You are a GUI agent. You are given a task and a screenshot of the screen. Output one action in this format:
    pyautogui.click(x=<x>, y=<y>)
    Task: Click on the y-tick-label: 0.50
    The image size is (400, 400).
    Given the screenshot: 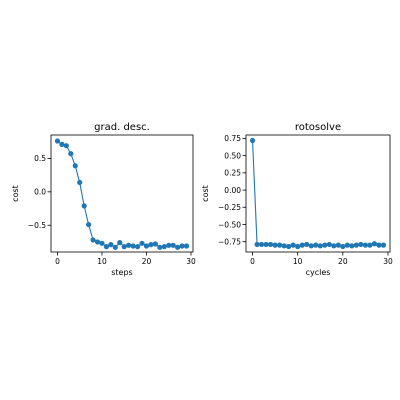 What is the action you would take?
    pyautogui.click(x=232, y=155)
    